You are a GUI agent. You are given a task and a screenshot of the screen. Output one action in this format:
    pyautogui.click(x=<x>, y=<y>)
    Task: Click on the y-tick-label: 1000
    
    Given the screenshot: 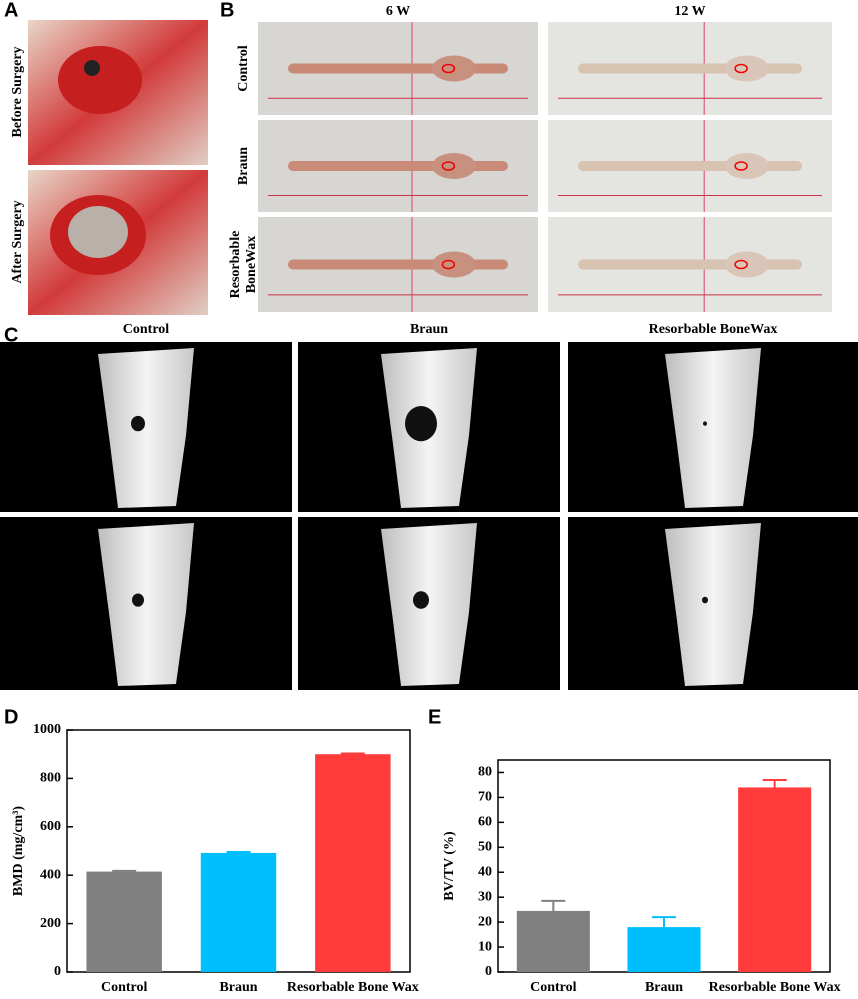 What is the action you would take?
    pyautogui.click(x=47, y=729)
    